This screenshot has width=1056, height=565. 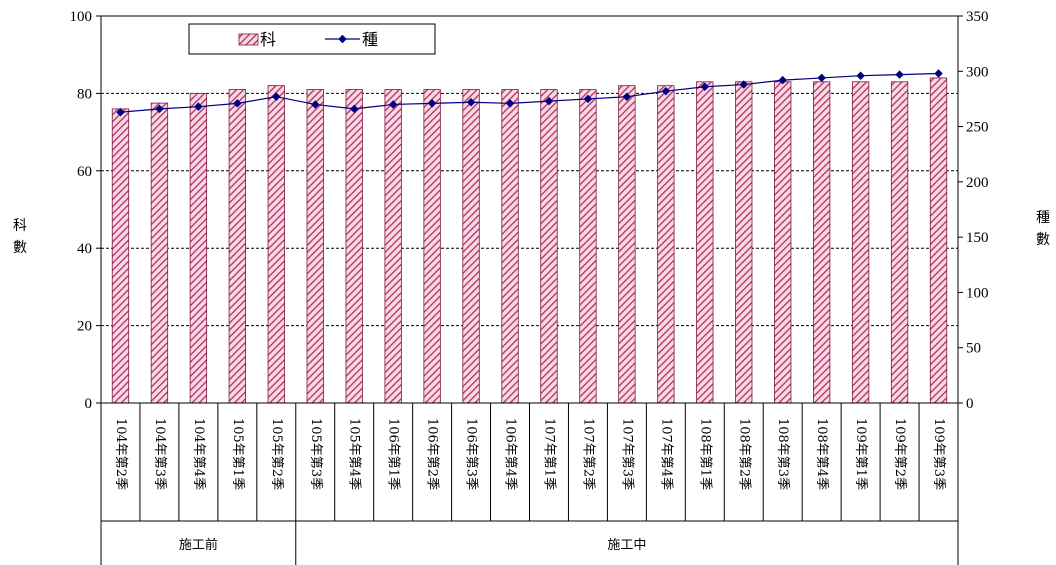 What do you see at coordinates (1043, 240) in the screenshot?
I see `y-right-label: 數` at bounding box center [1043, 240].